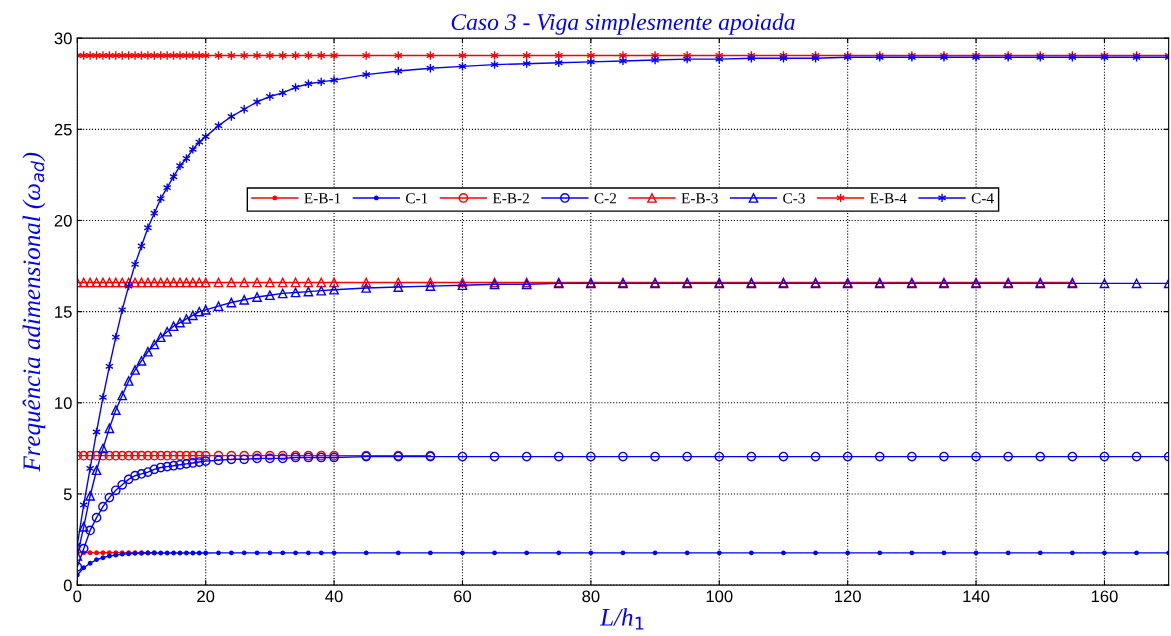  I want to click on legend-label: C-3, so click(794, 198).